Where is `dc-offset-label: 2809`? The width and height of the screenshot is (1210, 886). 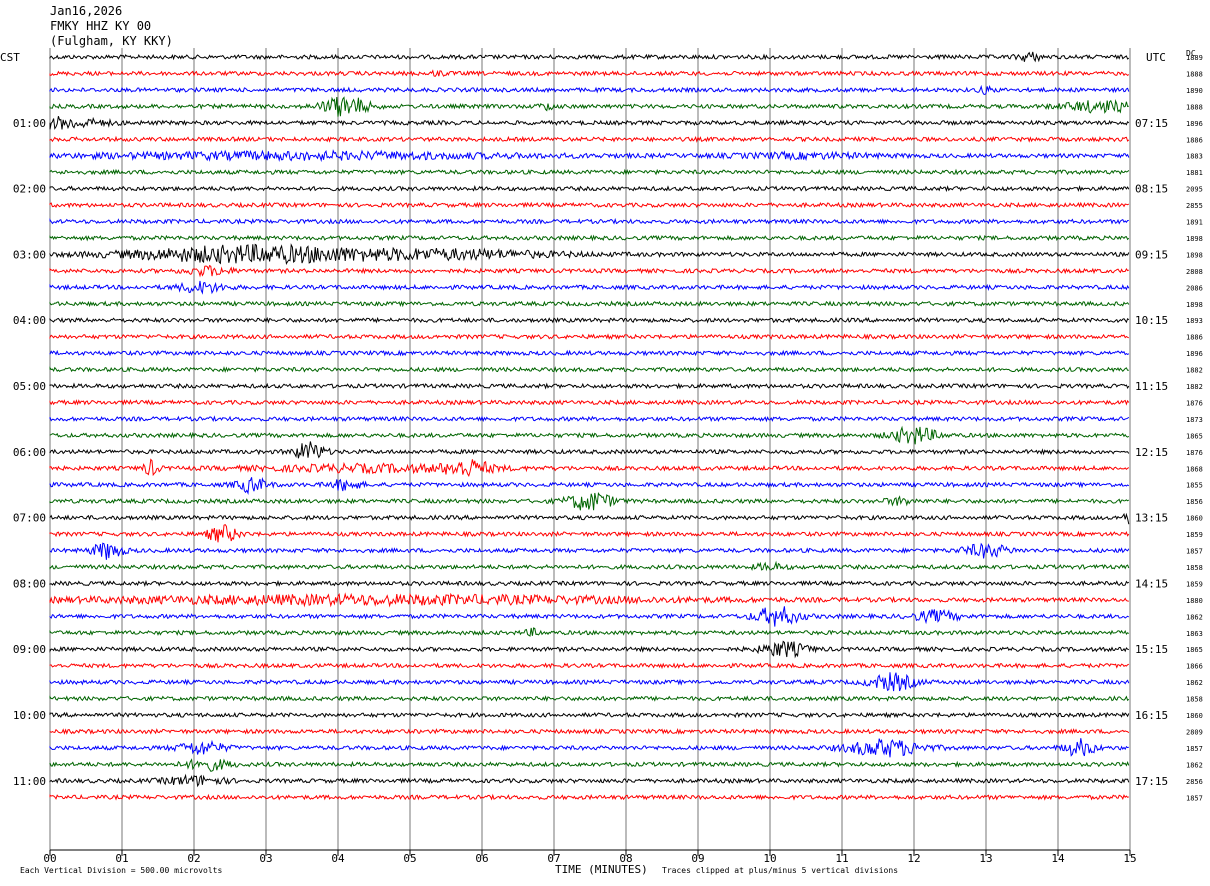 dc-offset-label: 2809 is located at coordinates (1194, 732).